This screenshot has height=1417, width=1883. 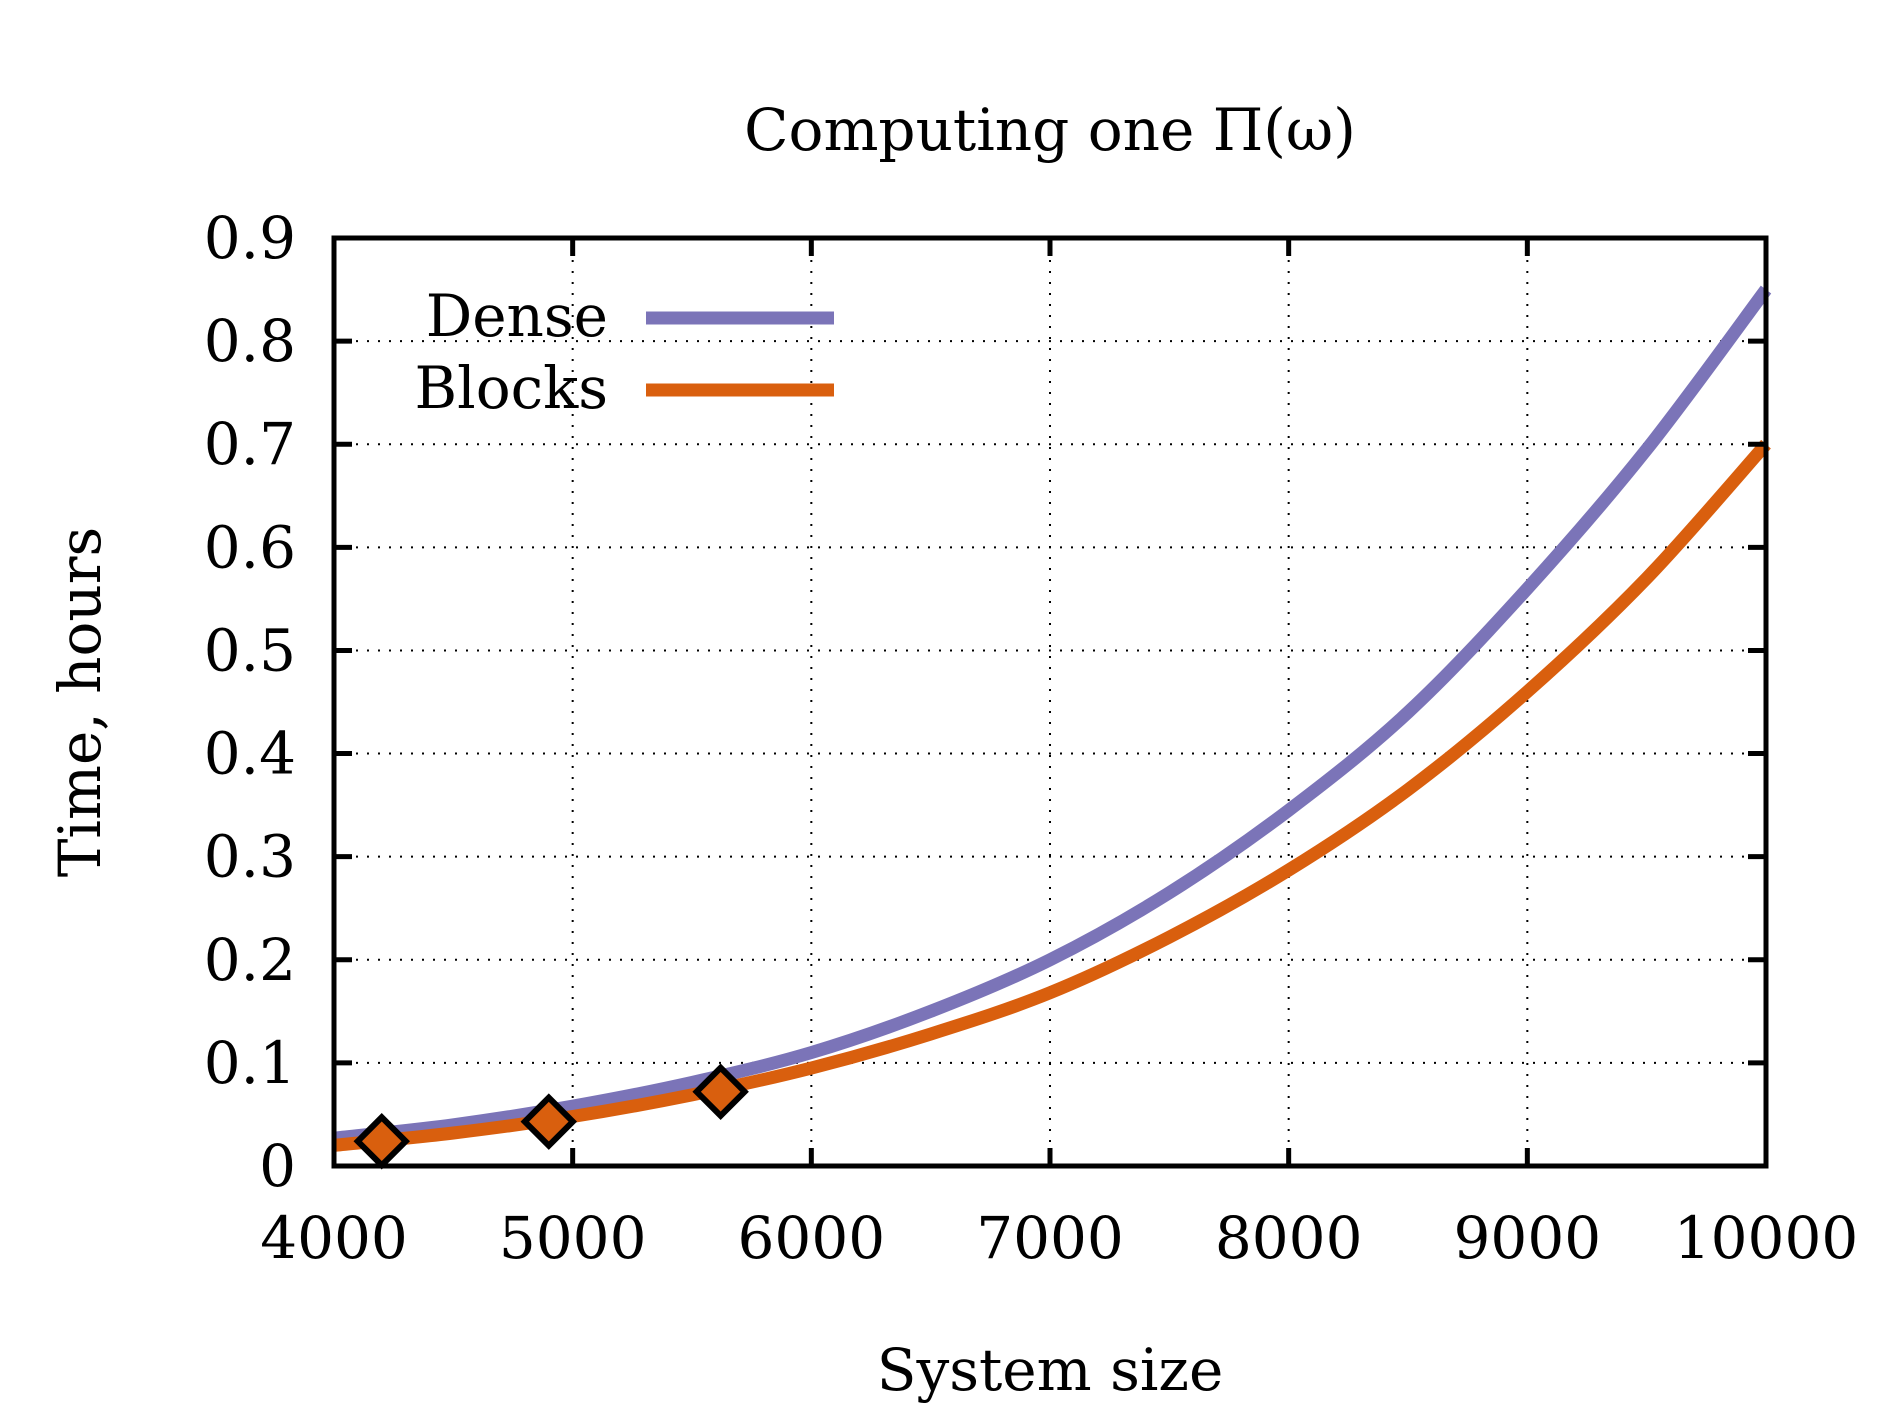 I want to click on y-tick-label: 0.4, so click(x=250, y=754).